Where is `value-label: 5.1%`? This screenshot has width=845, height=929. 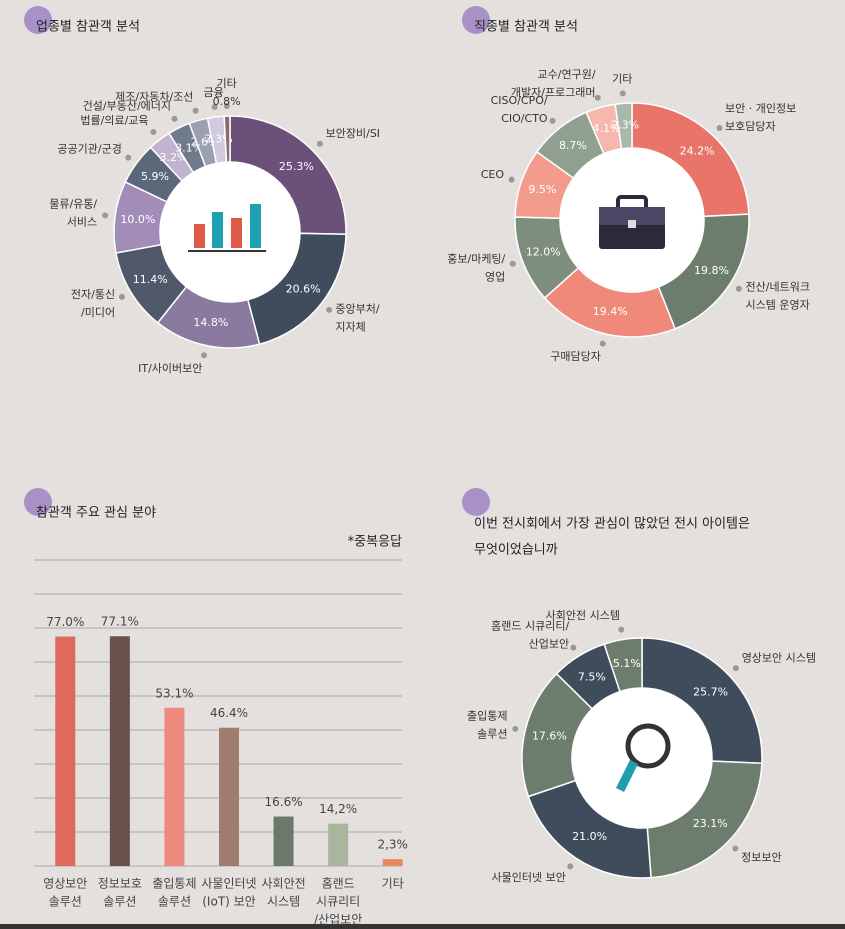
value-label: 5.1% is located at coordinates (627, 663).